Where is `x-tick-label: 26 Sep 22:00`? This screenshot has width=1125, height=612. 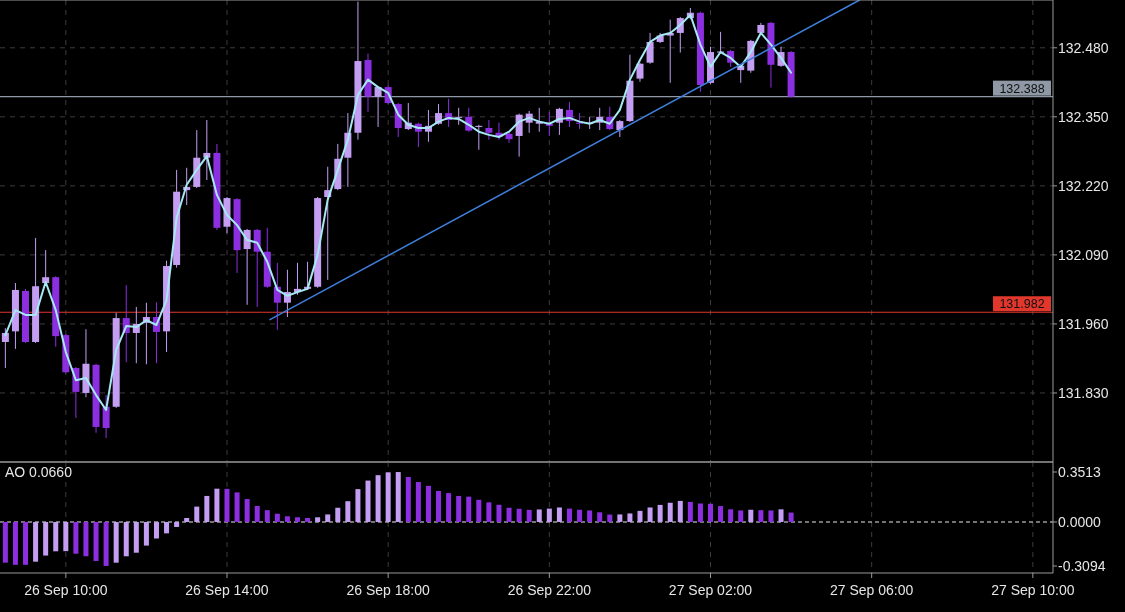
x-tick-label: 26 Sep 22:00 is located at coordinates (549, 590).